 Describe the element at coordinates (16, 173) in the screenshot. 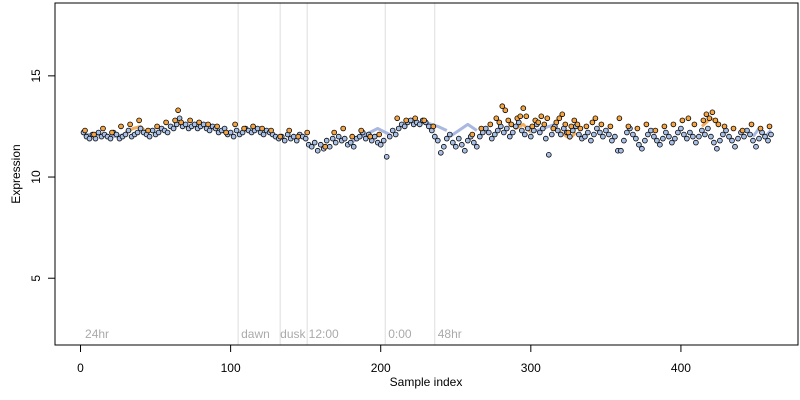

I see `y-axis-label: Expression` at that location.